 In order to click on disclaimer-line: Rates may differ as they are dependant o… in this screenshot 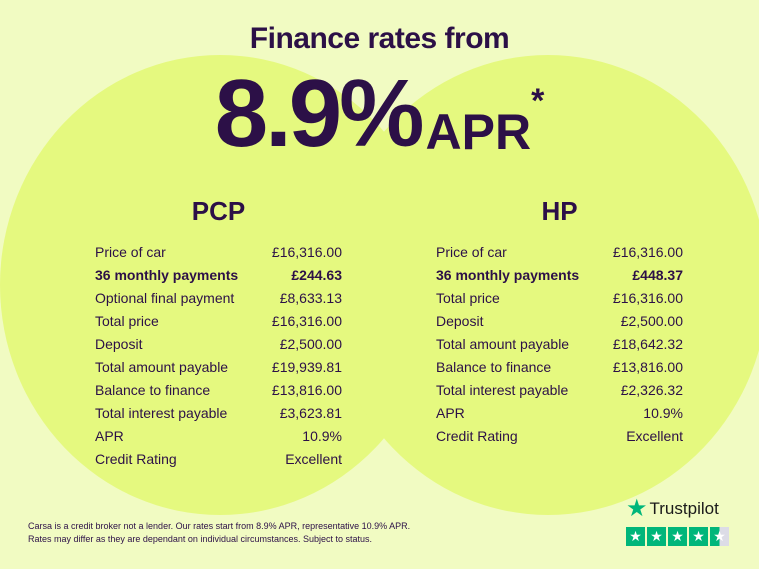, I will do `click(200, 539)`.